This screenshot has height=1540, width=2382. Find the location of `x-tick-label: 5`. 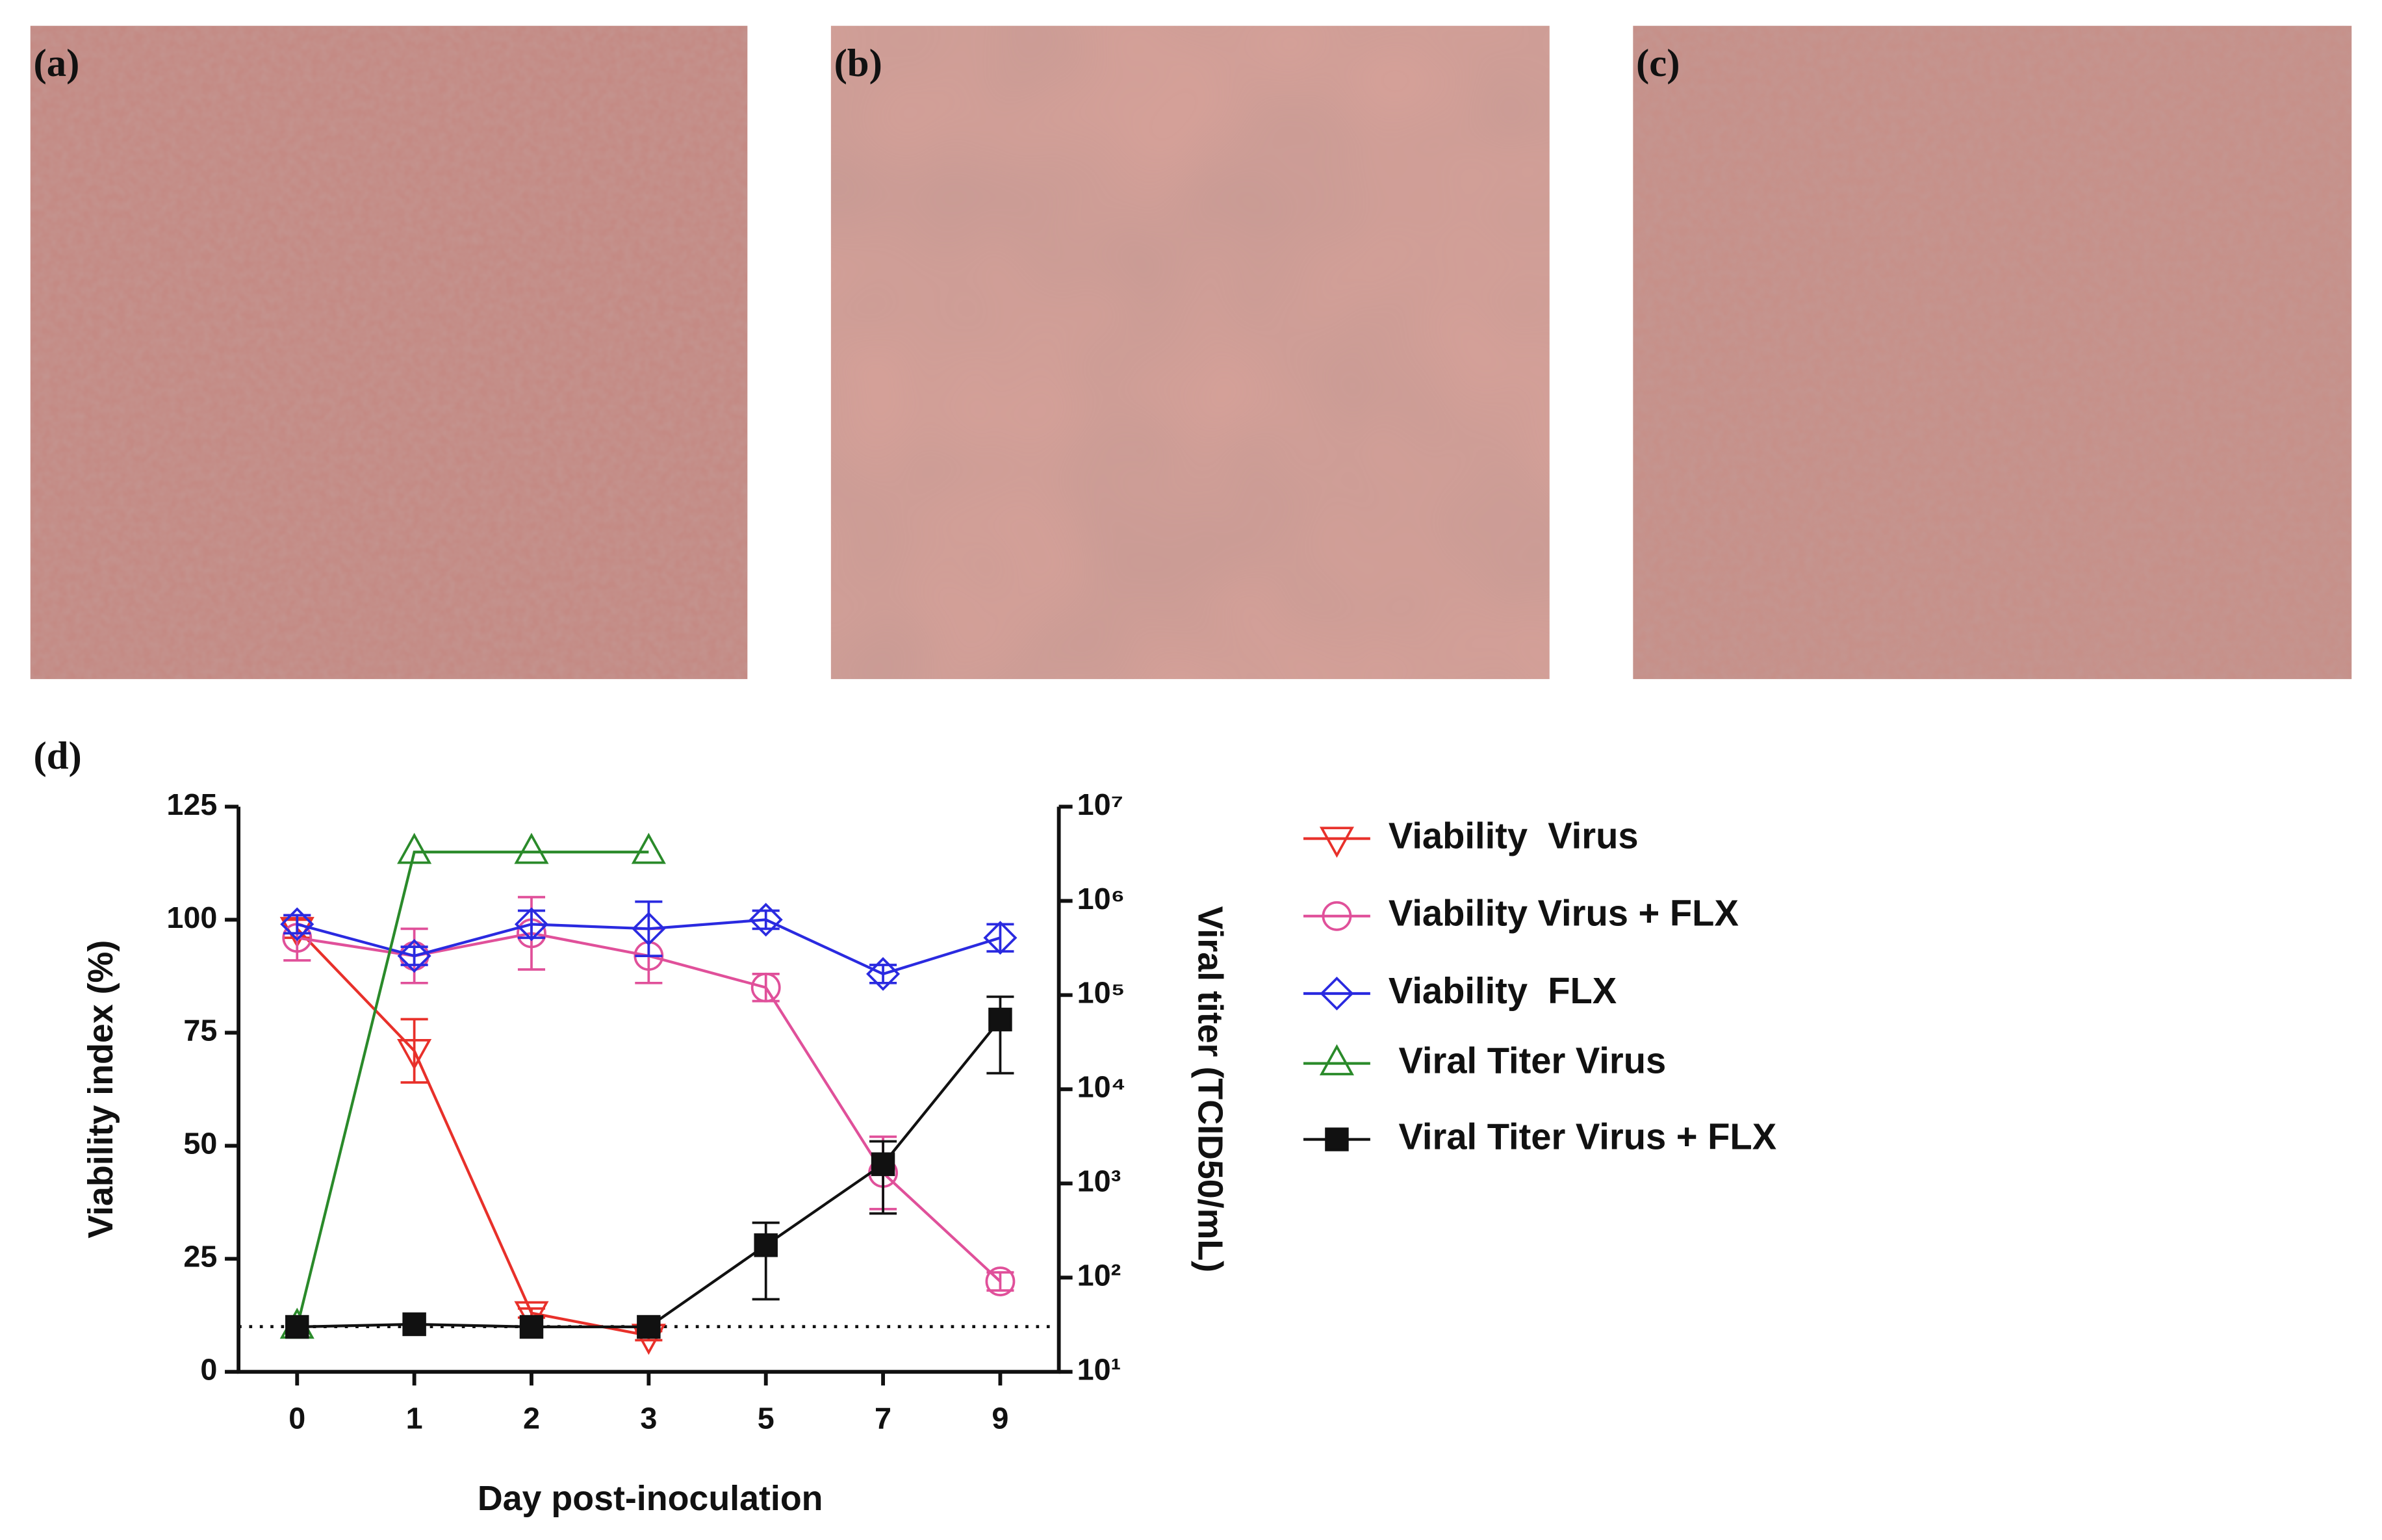

x-tick-label: 5 is located at coordinates (767, 1418).